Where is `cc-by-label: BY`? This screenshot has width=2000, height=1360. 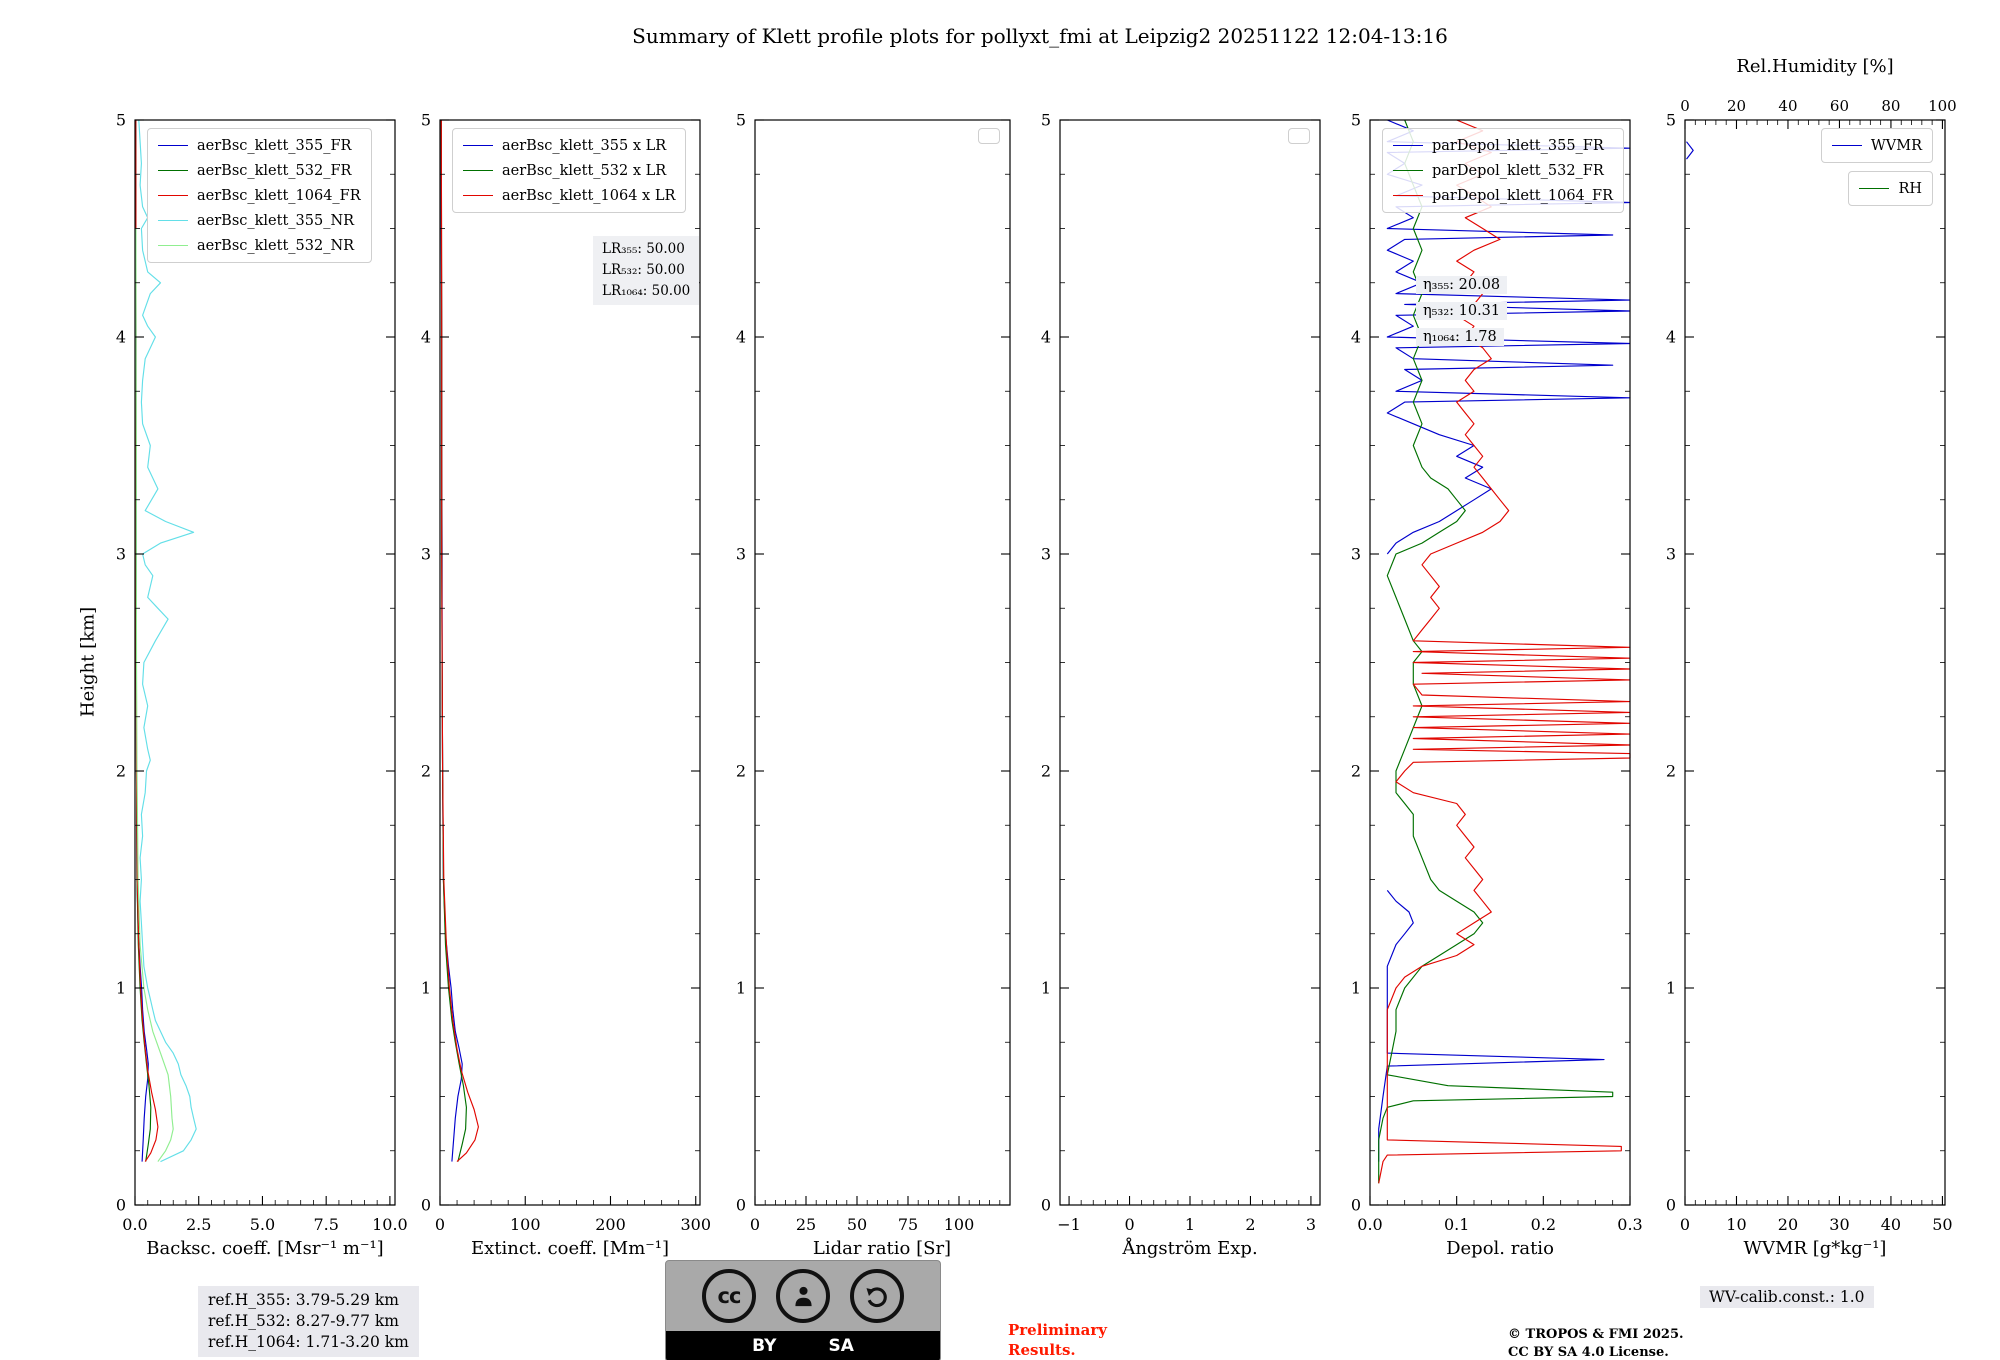 cc-by-label: BY is located at coordinates (764, 1346).